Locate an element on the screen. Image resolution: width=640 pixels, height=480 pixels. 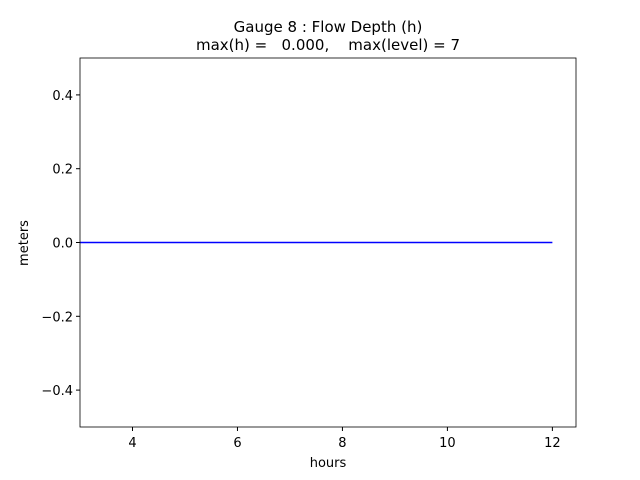
chart-subtitle: max(h) = 0.000, max(level) = 7 is located at coordinates (328, 45).